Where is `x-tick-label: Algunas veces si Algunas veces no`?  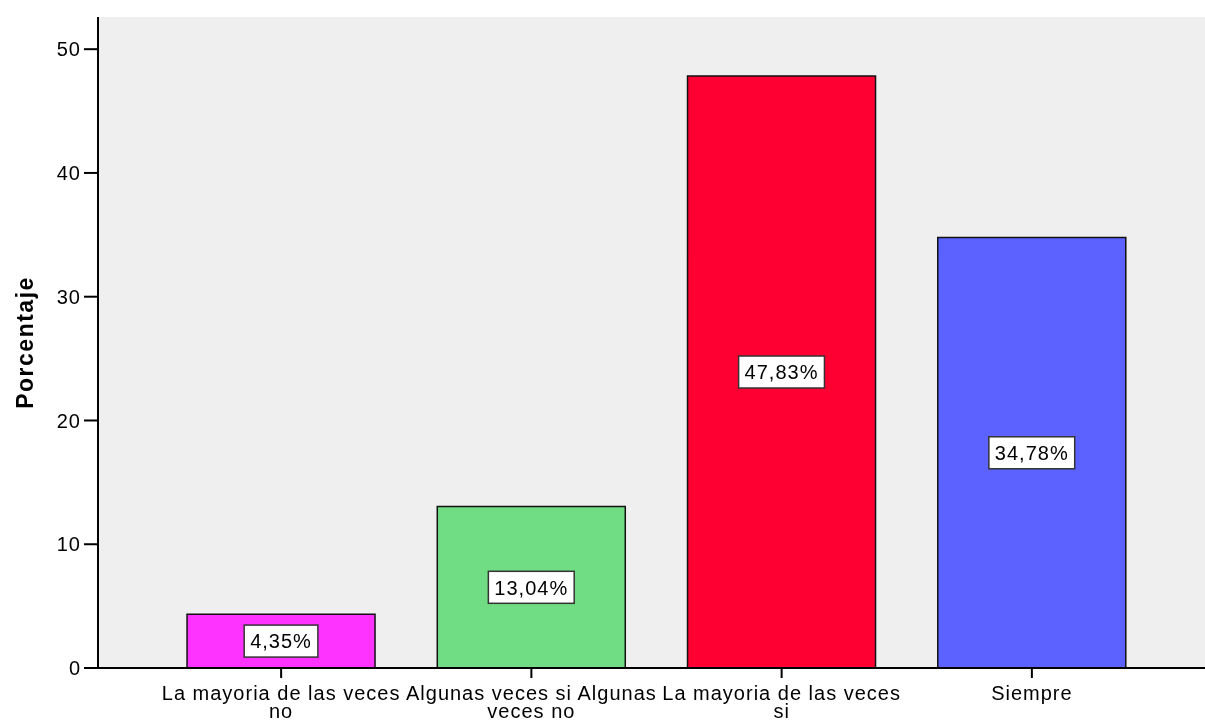 x-tick-label: Algunas veces si Algunas veces no is located at coordinates (531, 701).